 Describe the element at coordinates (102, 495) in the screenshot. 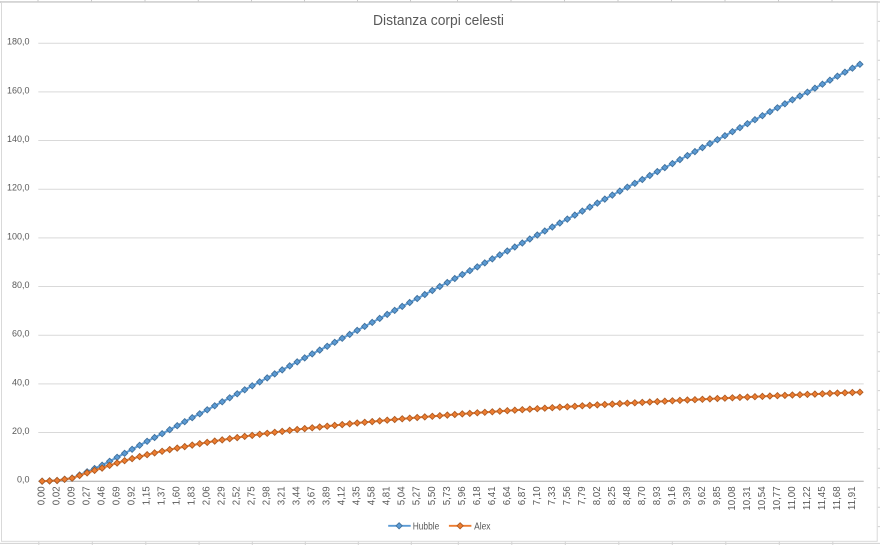

I see `svg-text: 0,46` at that location.